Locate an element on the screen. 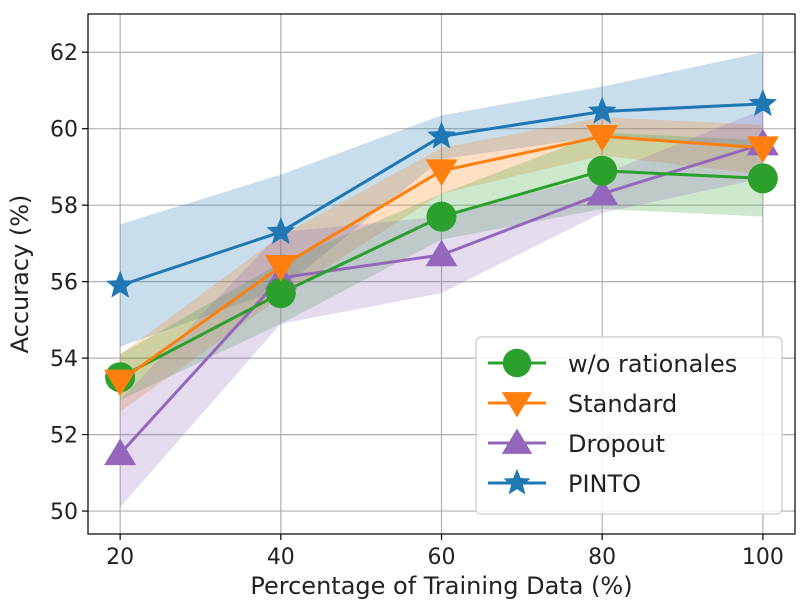 Image resolution: width=806 pixels, height=606 pixels. y-tick-label: 60 is located at coordinates (64, 130).